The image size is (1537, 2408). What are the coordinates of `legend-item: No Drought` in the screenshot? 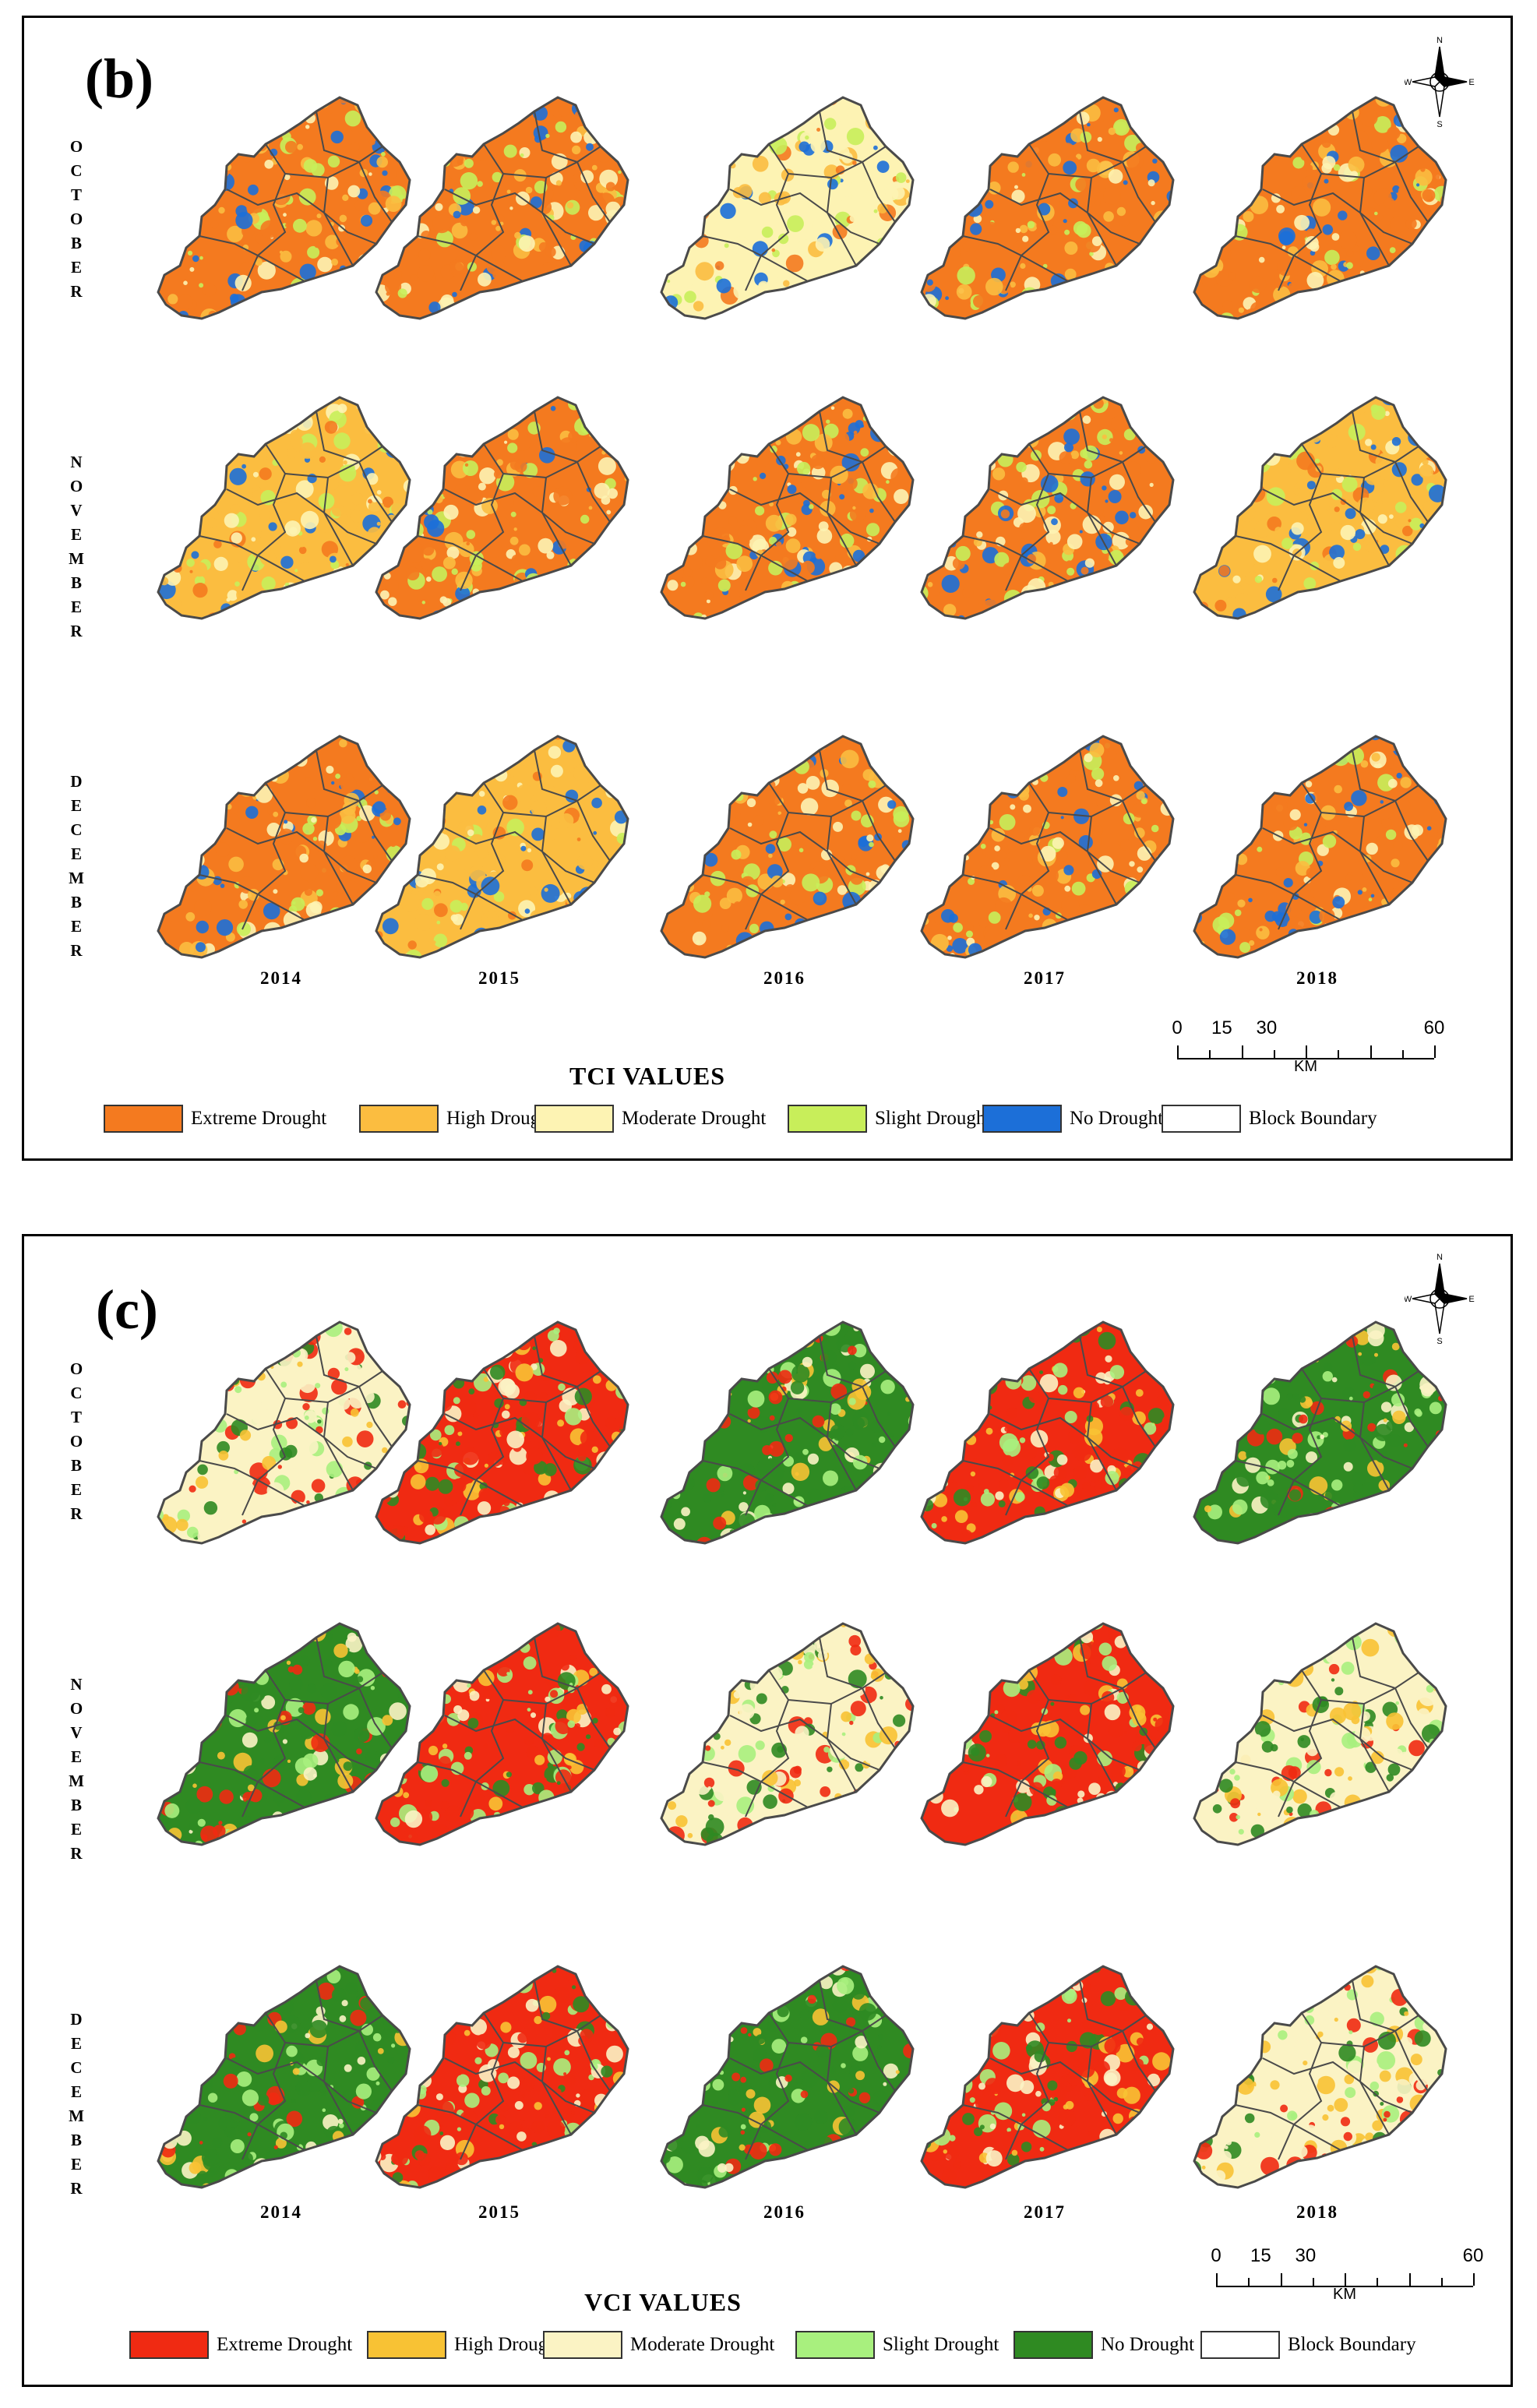 It's located at (1072, 1119).